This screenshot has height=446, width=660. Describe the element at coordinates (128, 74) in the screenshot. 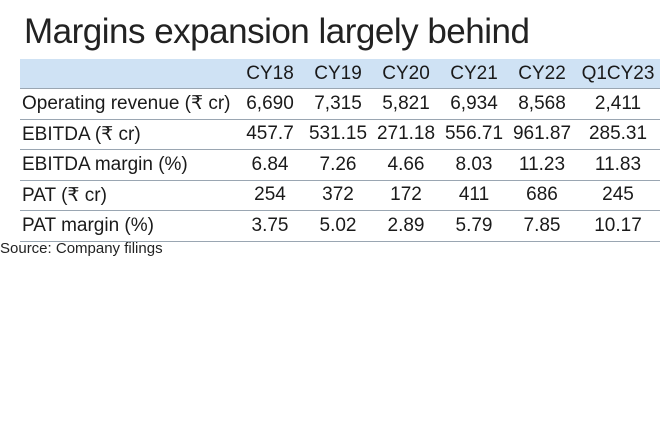

I see `header-blank-cell` at that location.